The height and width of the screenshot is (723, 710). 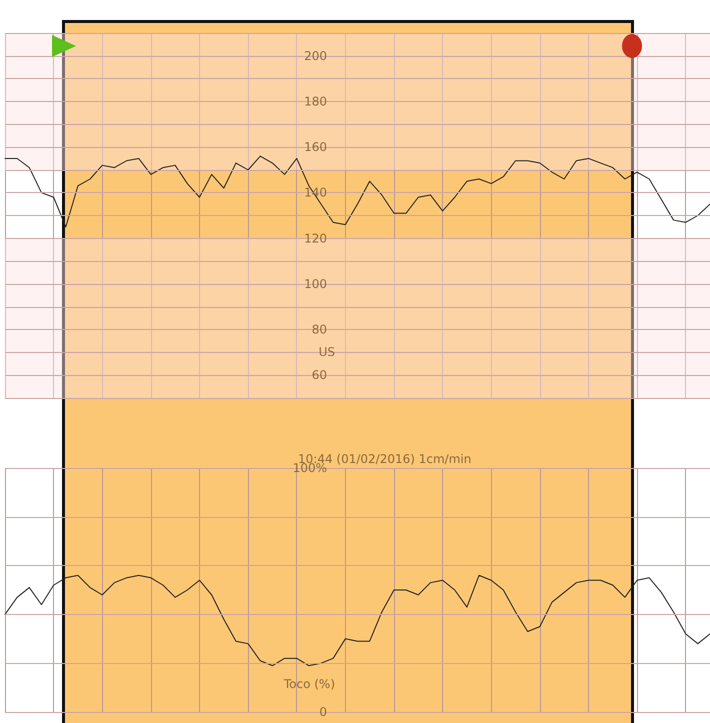 I want to click on y-tick-label: 200, so click(x=315, y=55).